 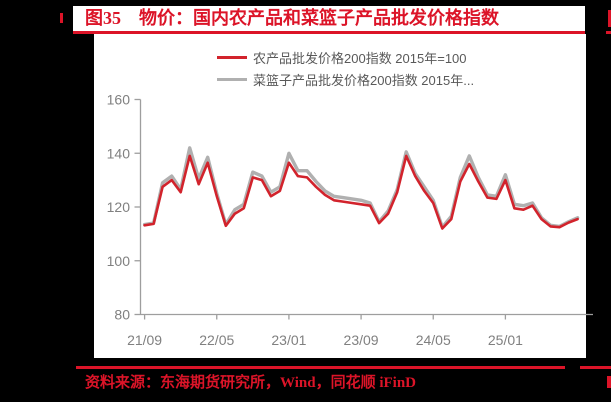 I want to click on x-tick-label: 23/09, so click(x=361, y=340).